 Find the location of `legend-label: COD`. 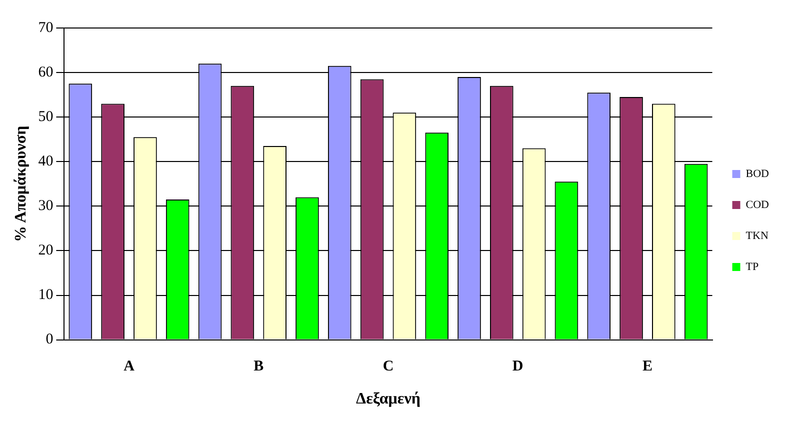

legend-label: COD is located at coordinates (758, 204).